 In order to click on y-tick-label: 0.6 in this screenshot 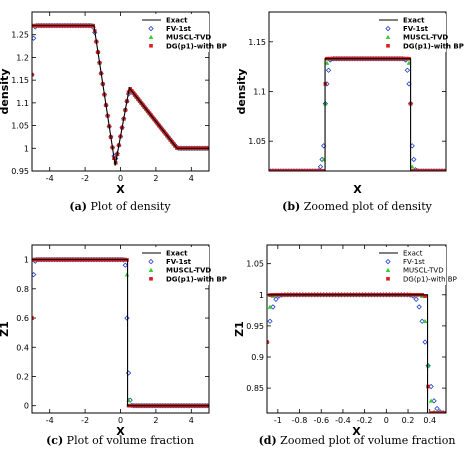, I will do `click(22, 318)`.